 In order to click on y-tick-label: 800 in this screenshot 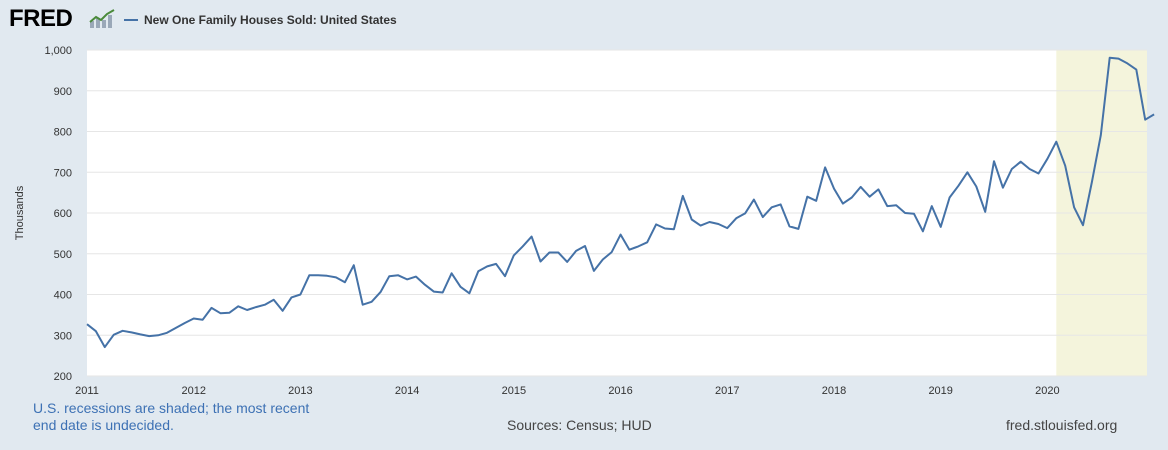, I will do `click(63, 133)`.